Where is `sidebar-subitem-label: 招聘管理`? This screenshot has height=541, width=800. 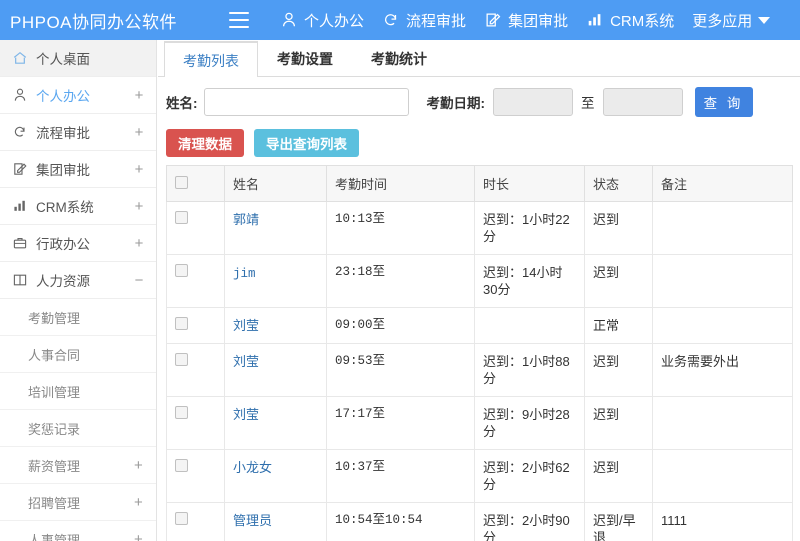 sidebar-subitem-label: 招聘管理 is located at coordinates (54, 503).